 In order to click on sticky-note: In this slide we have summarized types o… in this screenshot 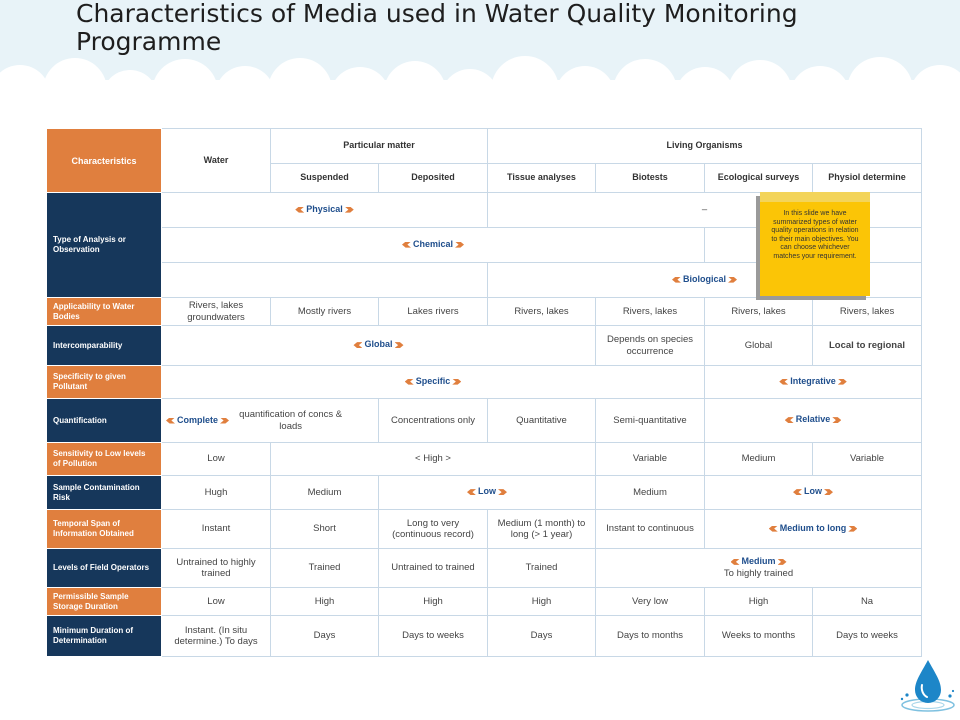, I will do `click(815, 244)`.